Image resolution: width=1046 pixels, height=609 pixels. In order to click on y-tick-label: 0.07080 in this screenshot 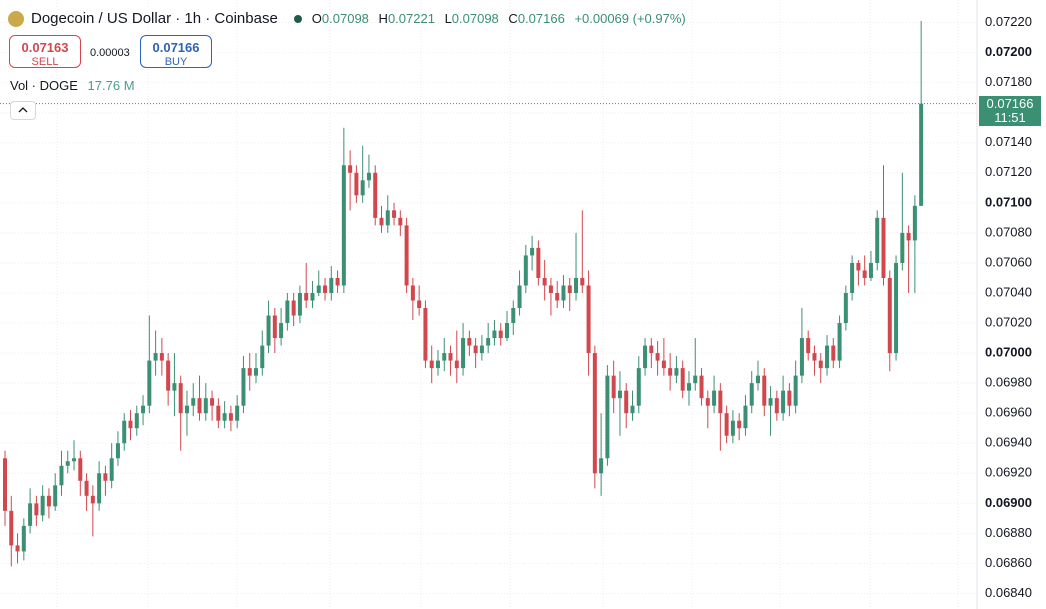, I will do `click(1008, 231)`.